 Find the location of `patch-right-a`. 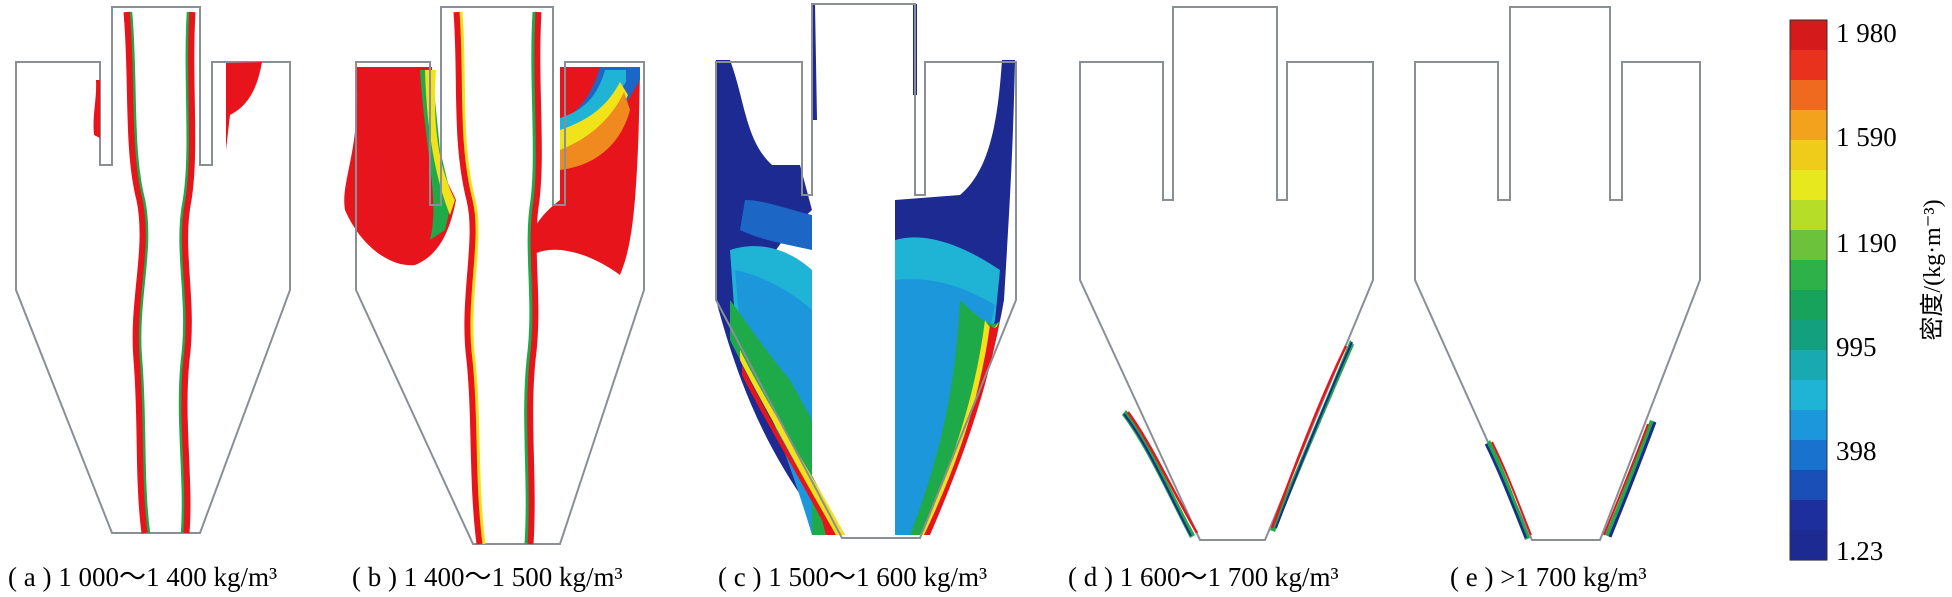

patch-right-a is located at coordinates (244, 106).